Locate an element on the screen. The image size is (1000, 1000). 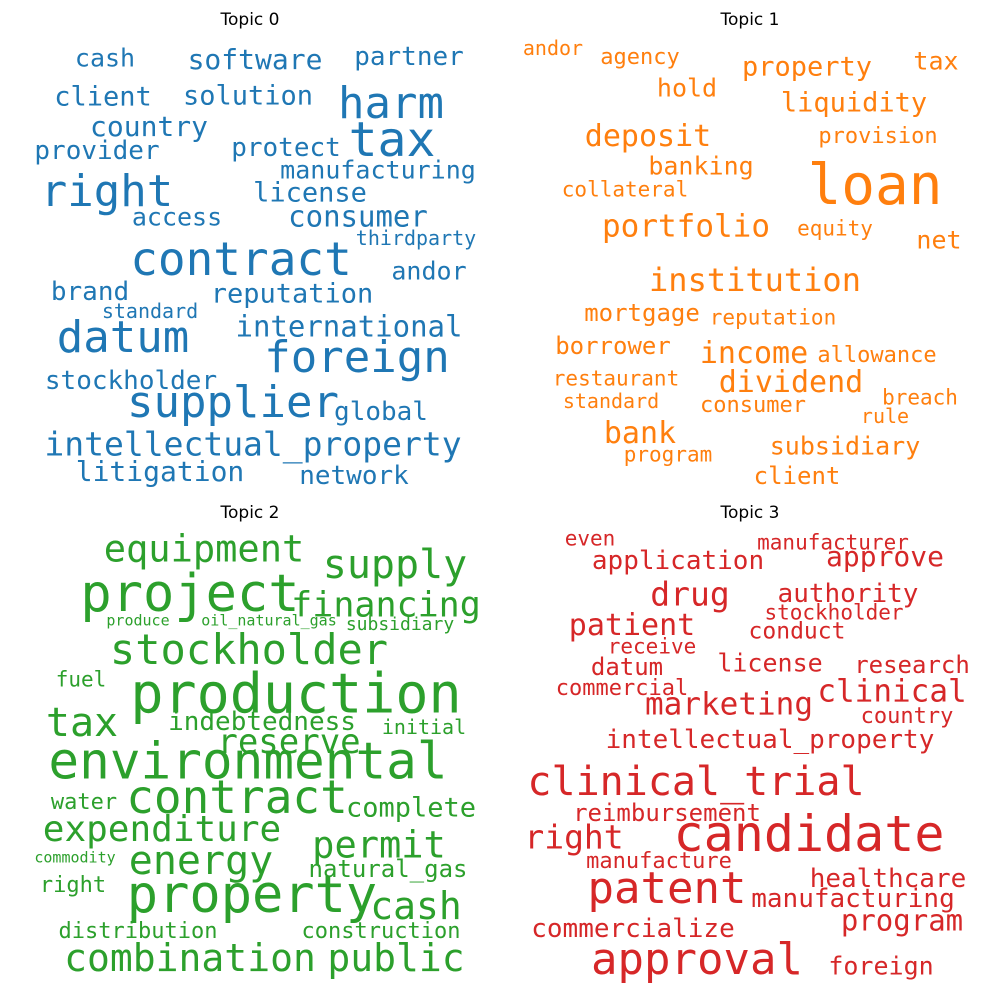
word: produce is located at coordinates (138, 620).